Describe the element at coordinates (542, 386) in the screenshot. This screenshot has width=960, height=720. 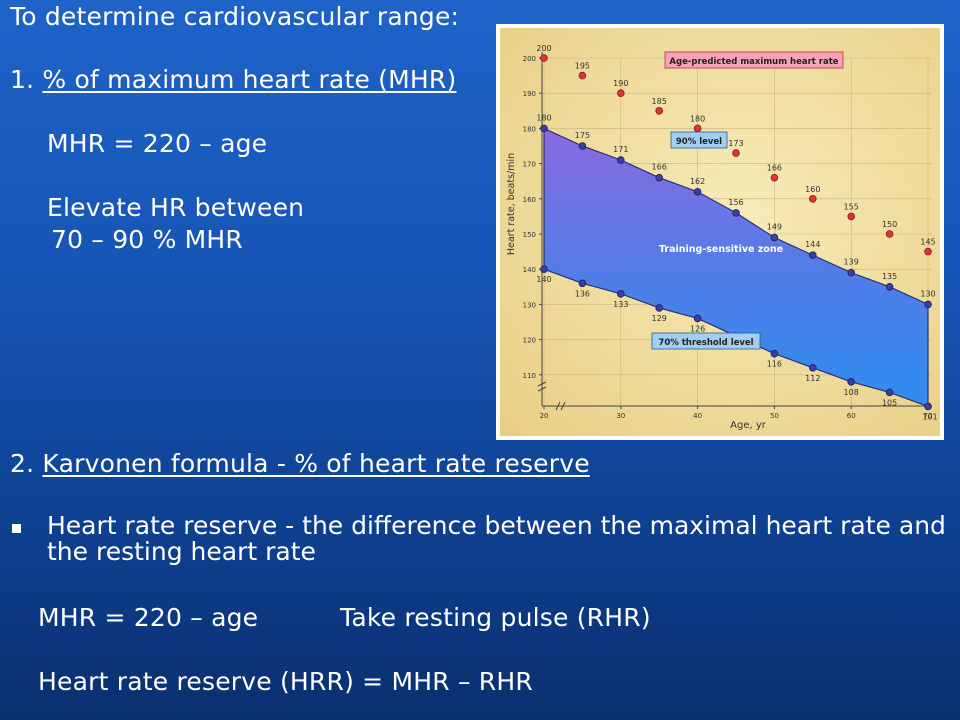
I see `y-axis-break` at that location.